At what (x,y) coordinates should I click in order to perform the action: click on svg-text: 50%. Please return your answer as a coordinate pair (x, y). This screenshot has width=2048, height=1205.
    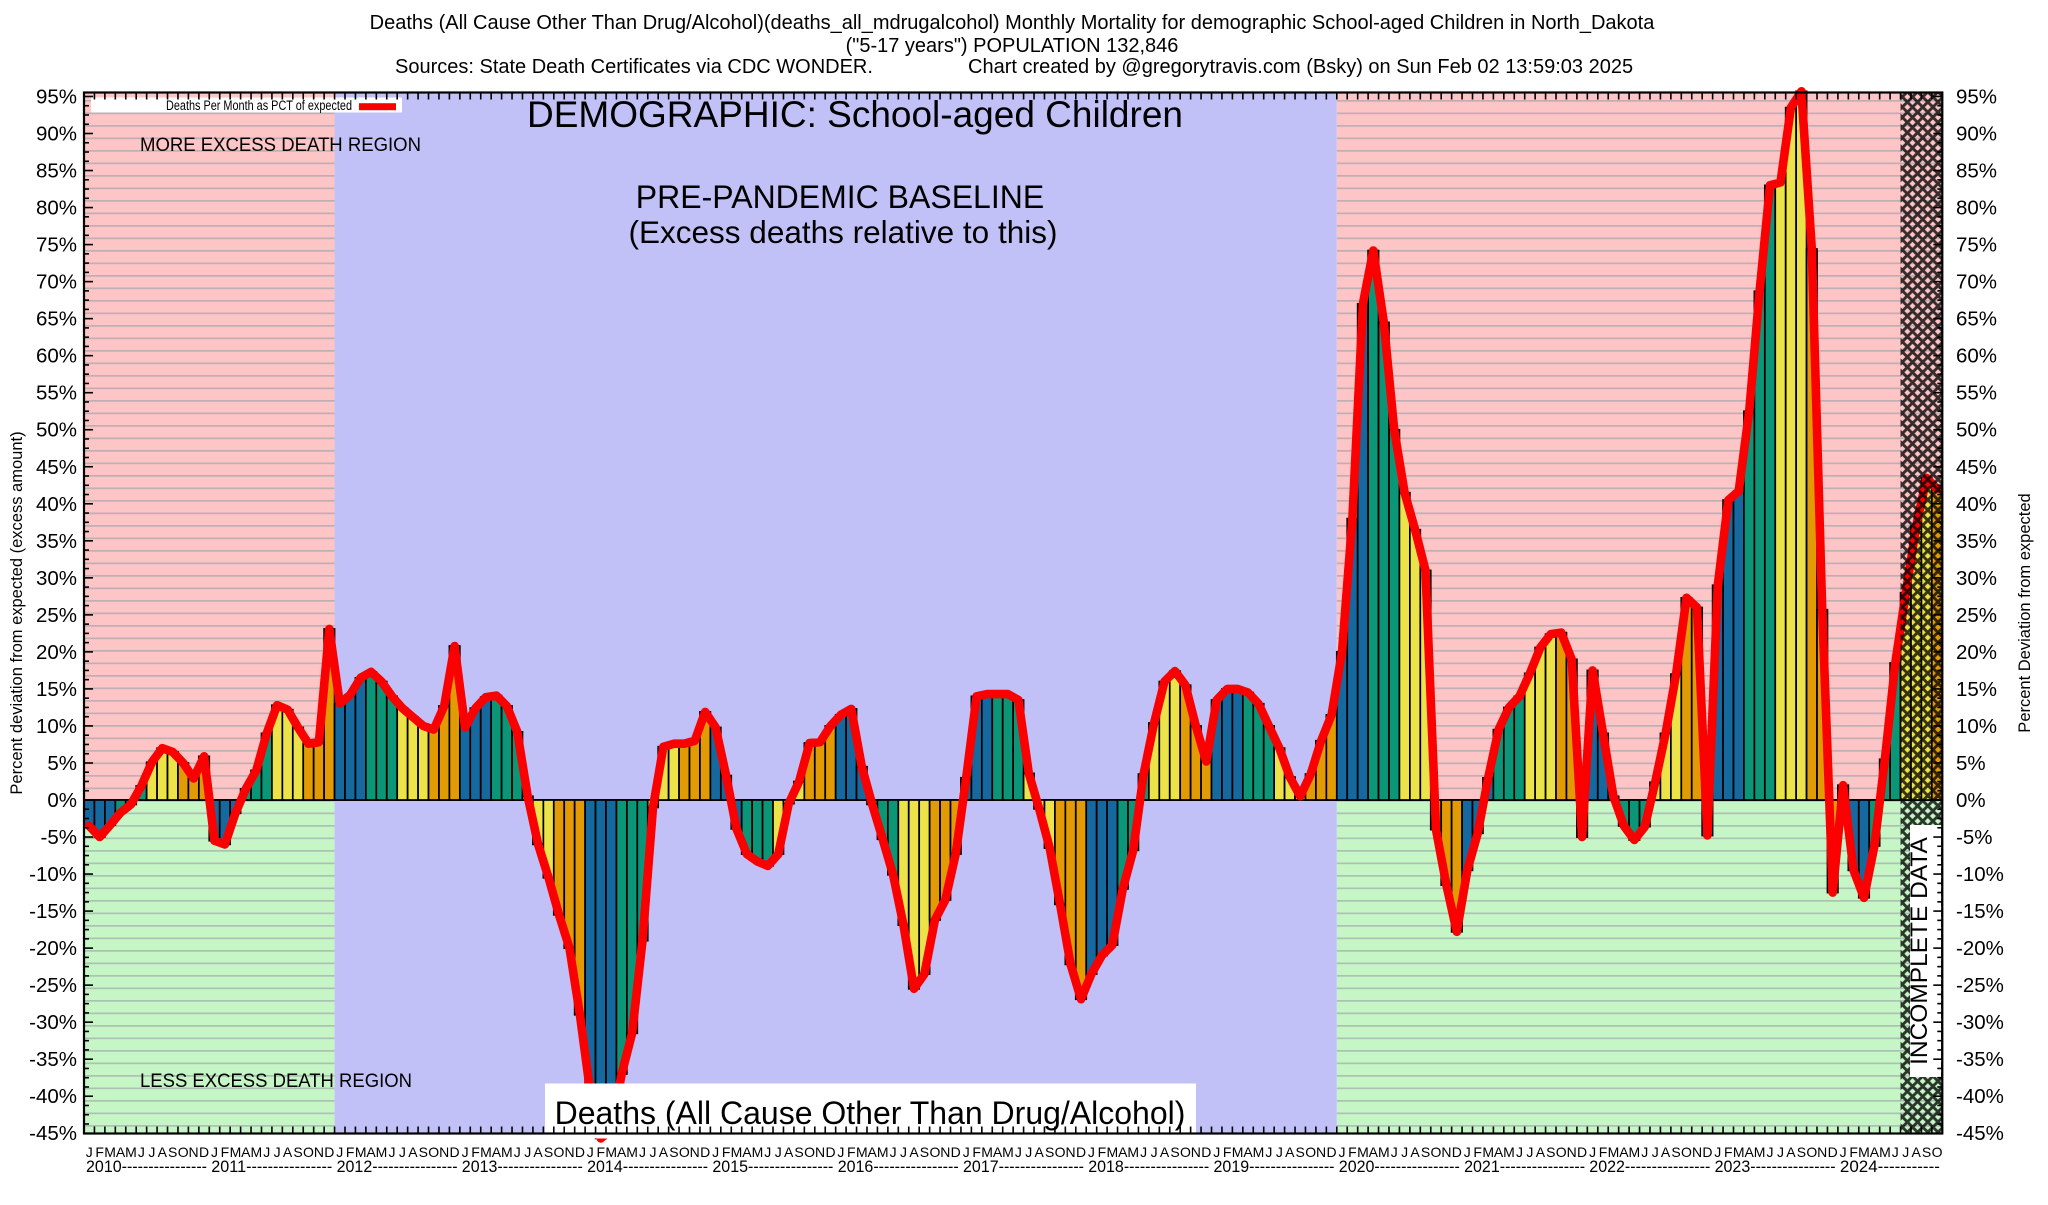
    Looking at the image, I should click on (56, 430).